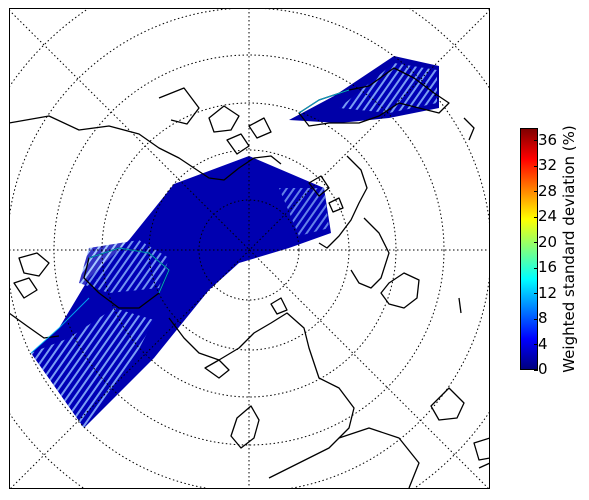 This screenshot has height=500, width=589. What do you see at coordinates (304, 212) in the screenshot?
I see `swath-north-hatch` at bounding box center [304, 212].